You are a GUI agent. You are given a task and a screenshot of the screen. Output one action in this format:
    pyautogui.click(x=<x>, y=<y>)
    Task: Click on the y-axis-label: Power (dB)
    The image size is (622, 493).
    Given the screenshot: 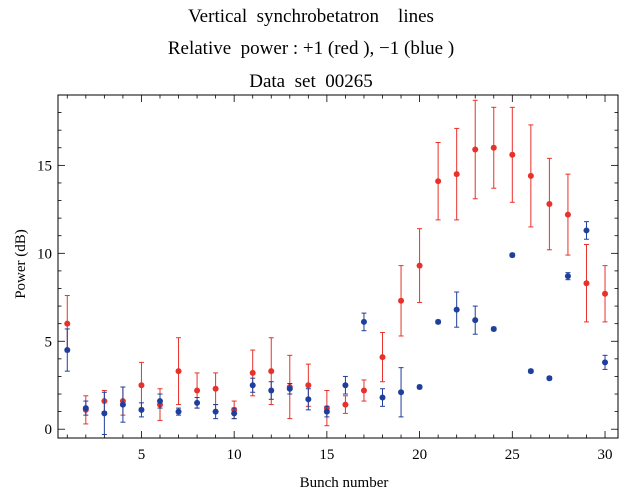 What is the action you would take?
    pyautogui.click(x=21, y=264)
    